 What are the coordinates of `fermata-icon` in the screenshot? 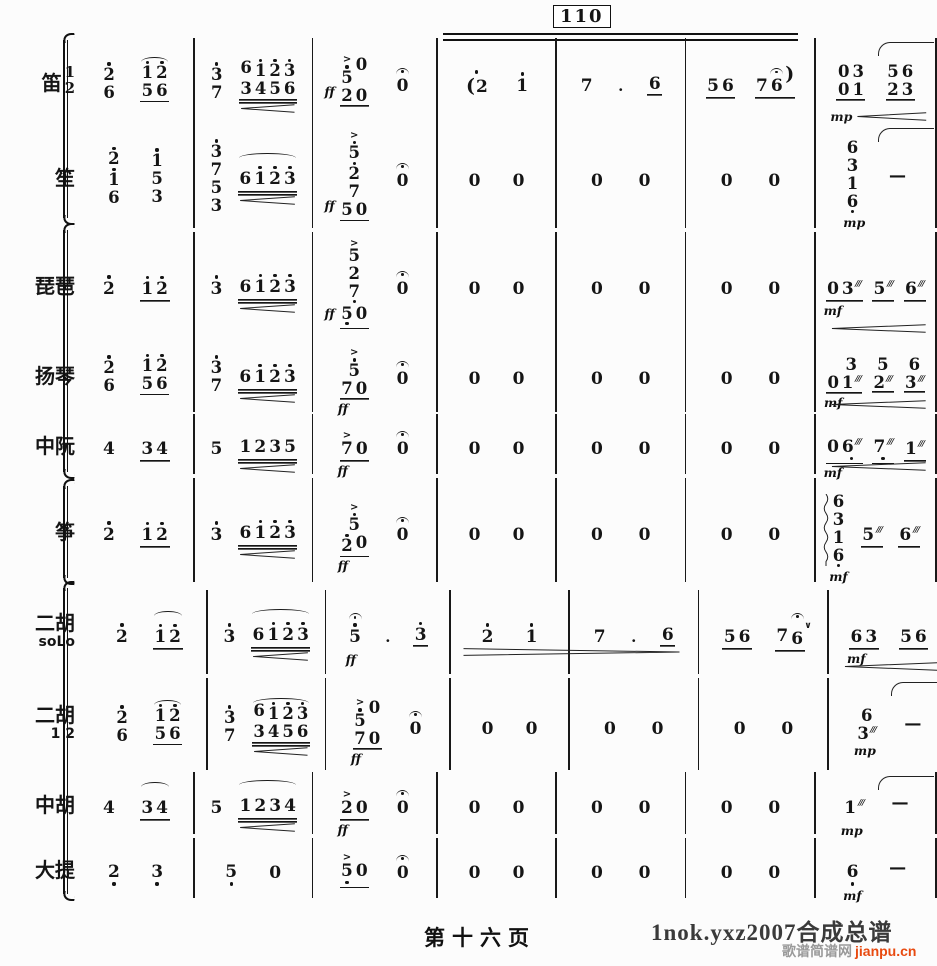 It's located at (355, 616).